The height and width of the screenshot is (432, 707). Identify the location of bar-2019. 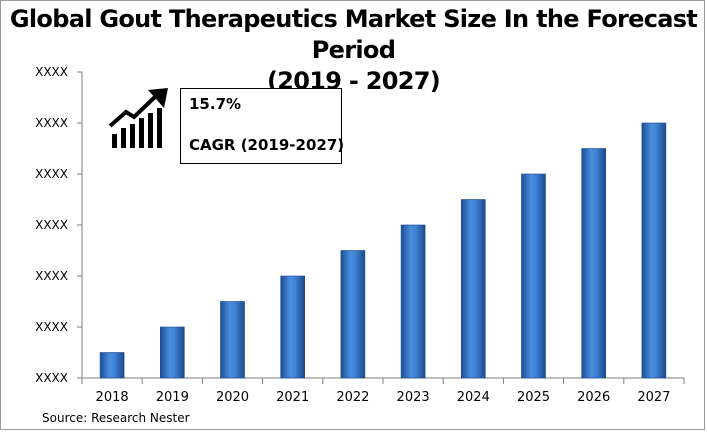
(172, 352).